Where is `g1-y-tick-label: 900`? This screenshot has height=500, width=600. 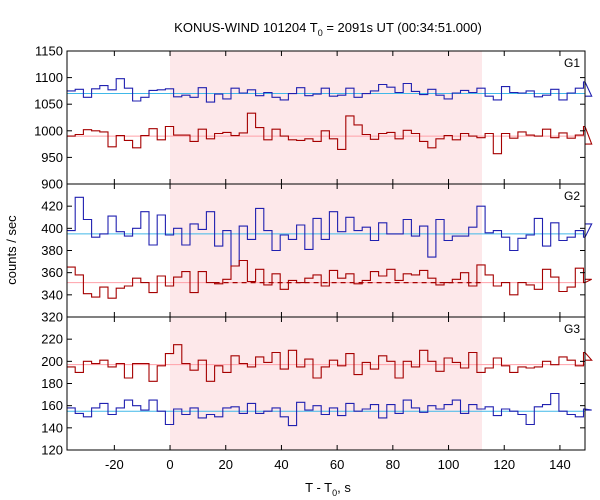
g1-y-tick-label: 900 is located at coordinates (52, 184).